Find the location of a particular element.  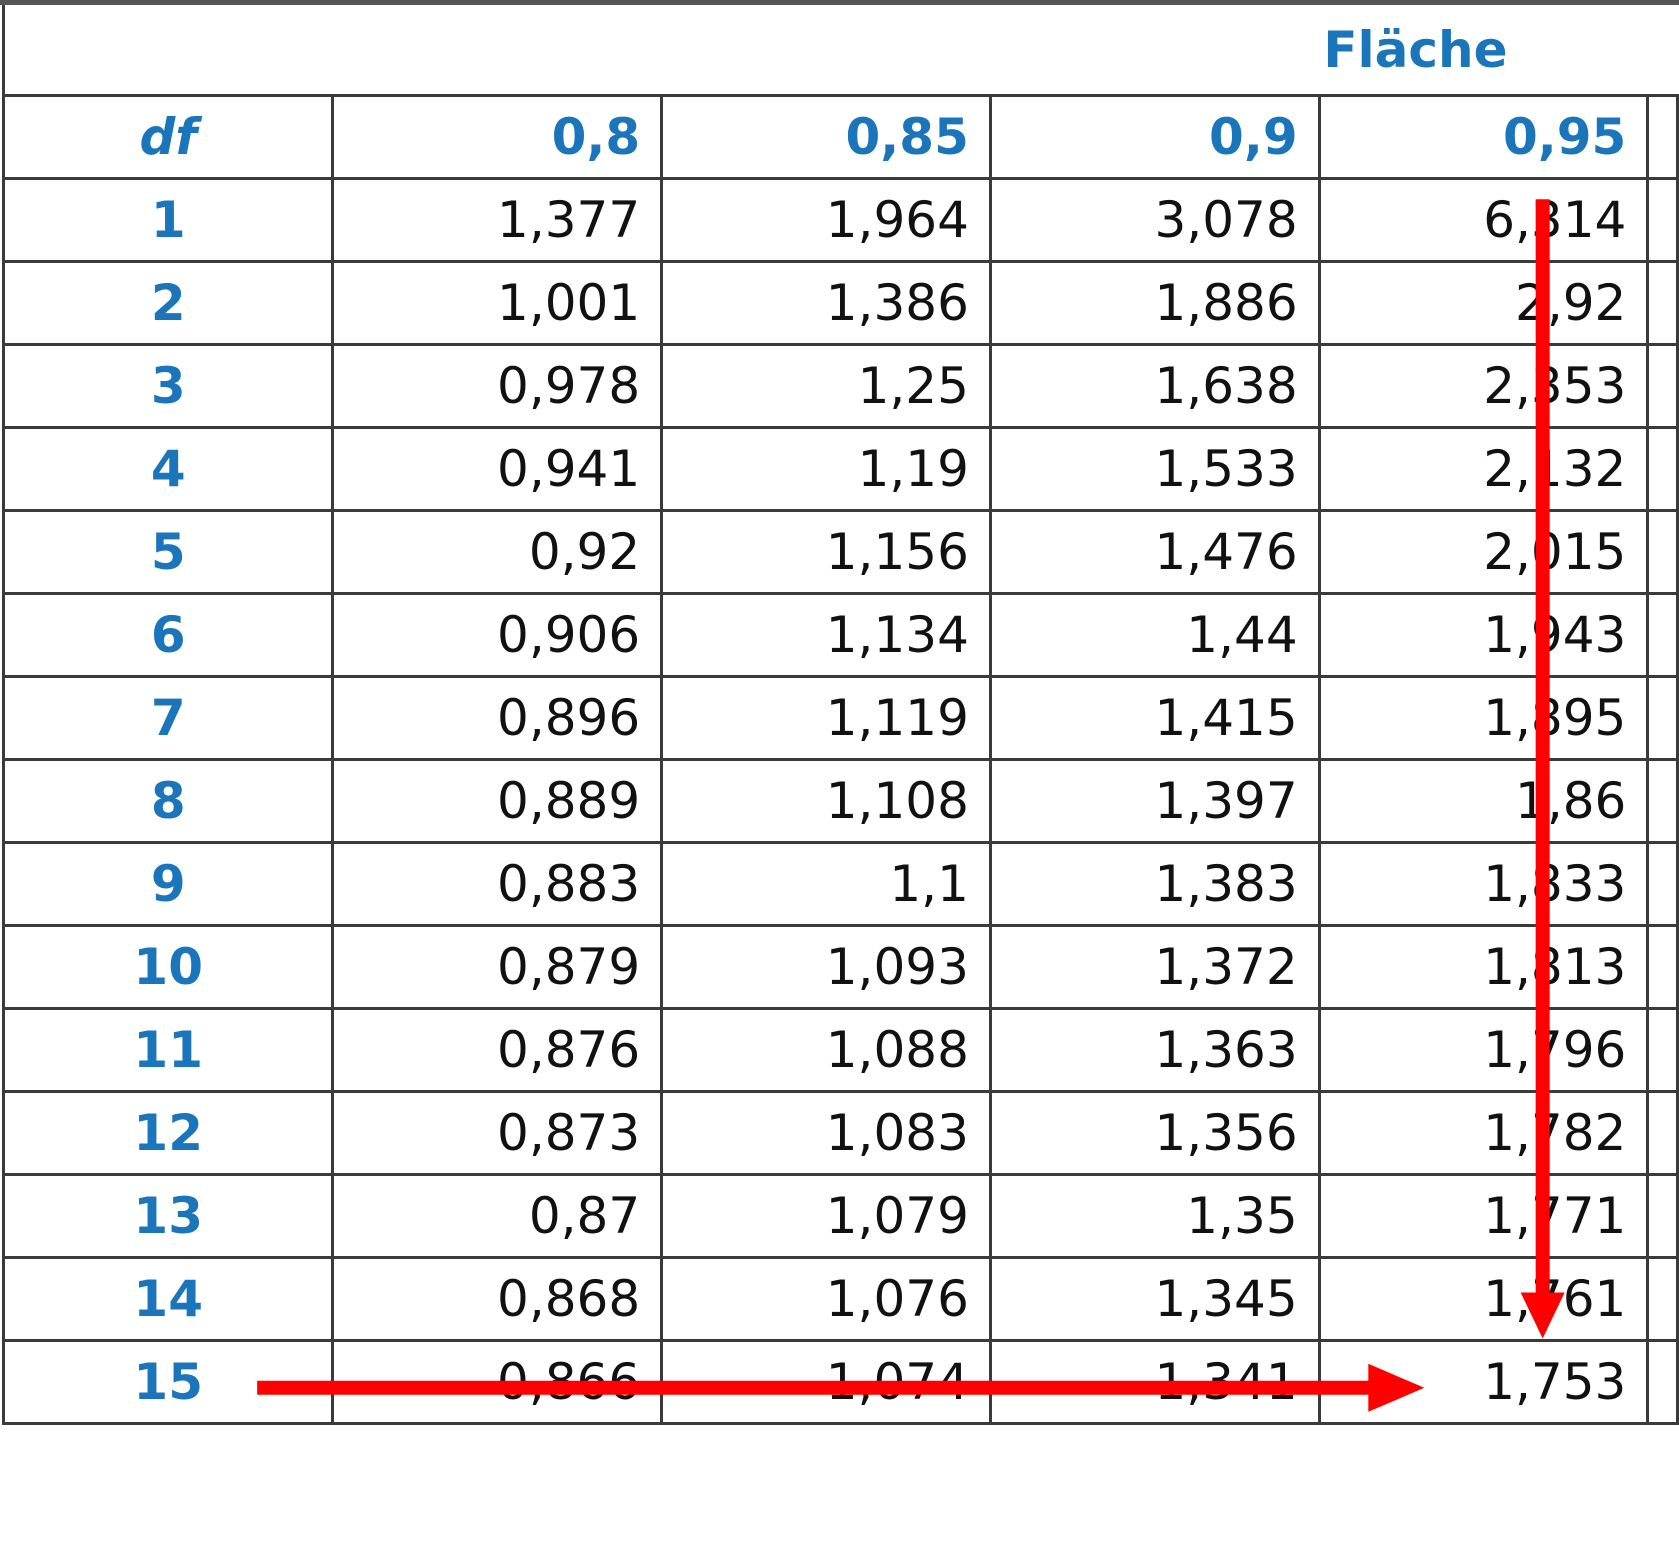

value-cell: 1,415 is located at coordinates (1154, 718).